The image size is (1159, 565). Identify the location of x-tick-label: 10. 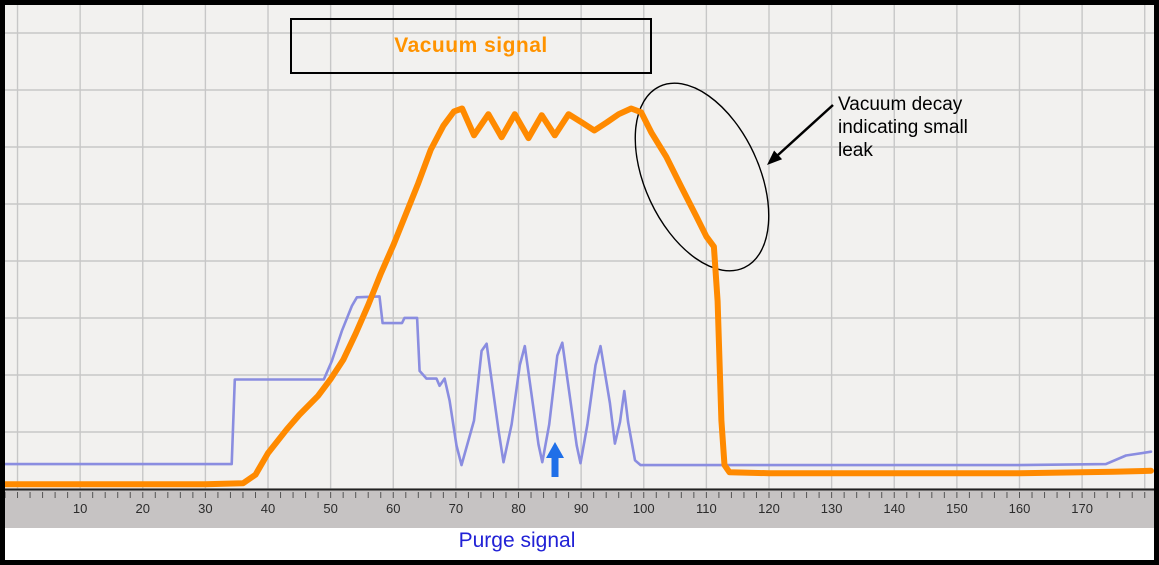
(80, 508).